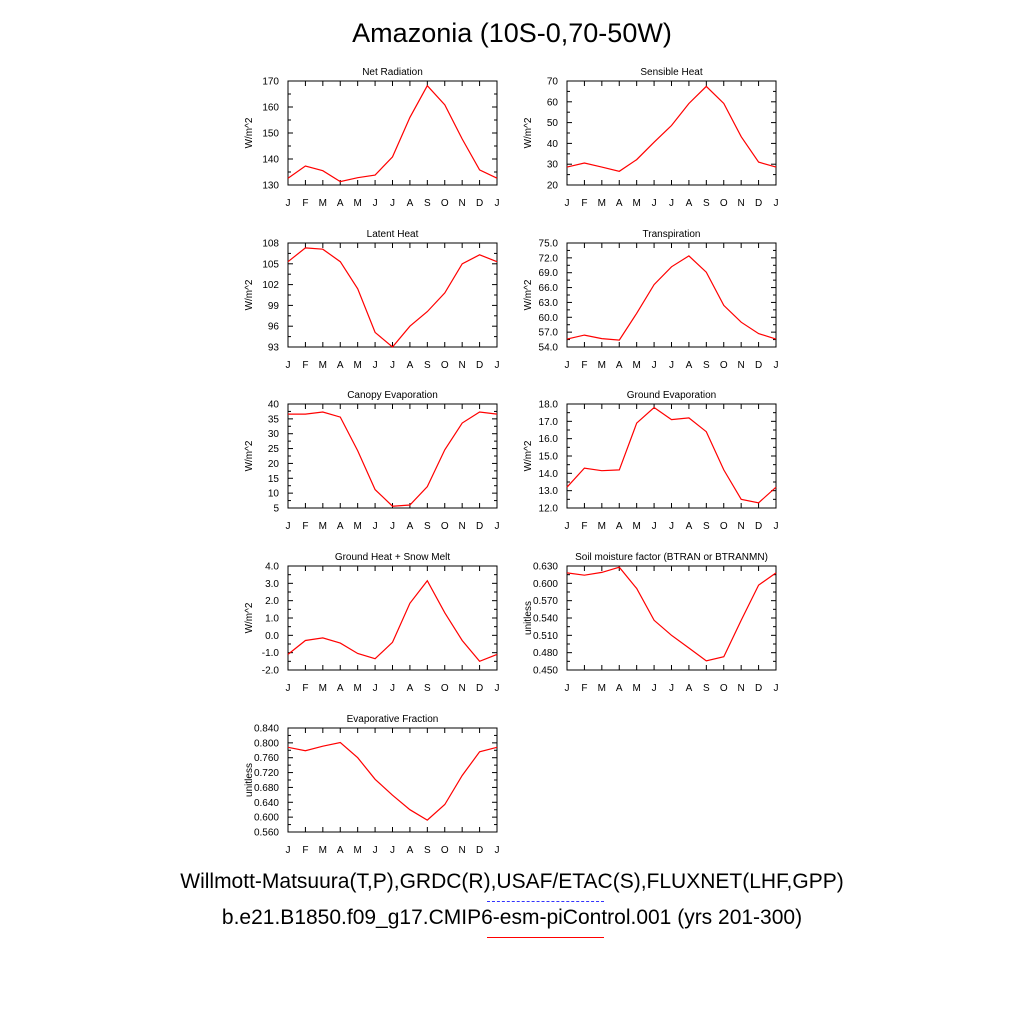  Describe the element at coordinates (270, 285) in the screenshot. I see `y-tick-label: 102` at that location.